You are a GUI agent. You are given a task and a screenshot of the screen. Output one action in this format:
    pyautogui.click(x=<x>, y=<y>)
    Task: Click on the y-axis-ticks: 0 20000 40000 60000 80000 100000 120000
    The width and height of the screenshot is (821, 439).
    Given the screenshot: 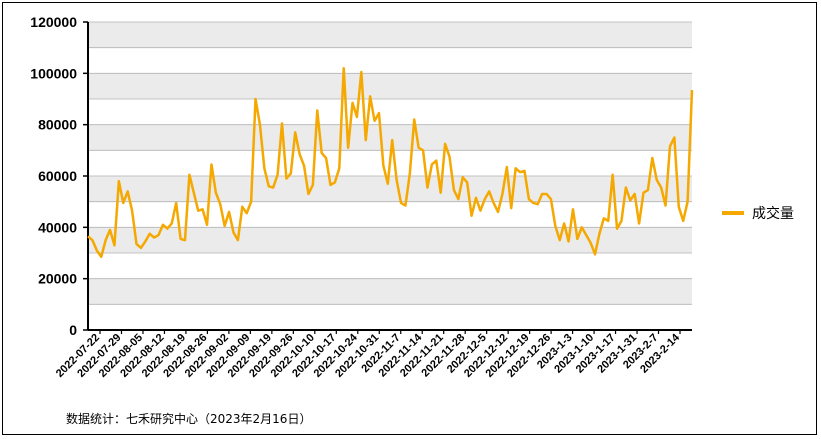 What is the action you would take?
    pyautogui.click(x=59, y=176)
    